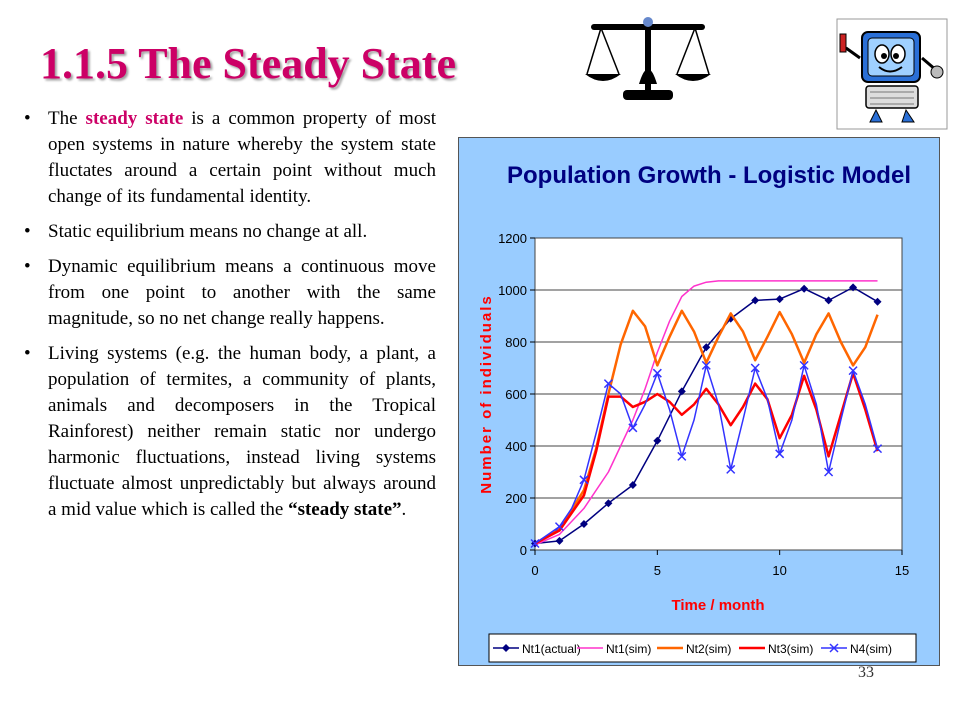 The height and width of the screenshot is (720, 960). Describe the element at coordinates (708, 649) in the screenshot. I see `legend-label: Nt2(sim)` at that location.